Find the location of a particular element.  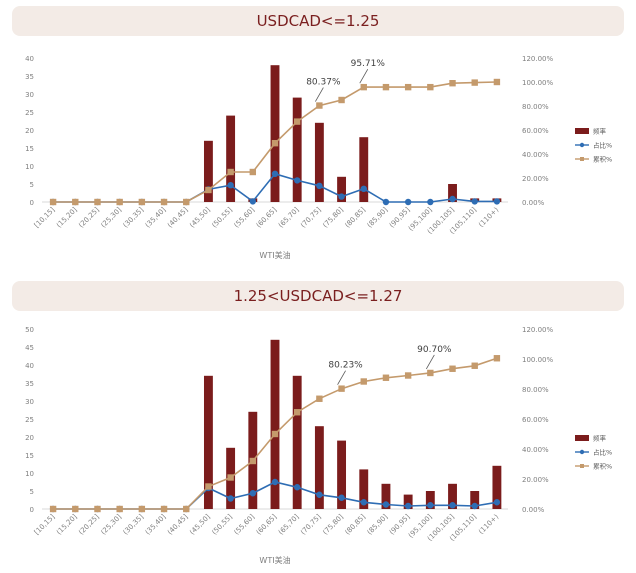

c1-x-tick-label: (80,85] is located at coordinates (355, 218).